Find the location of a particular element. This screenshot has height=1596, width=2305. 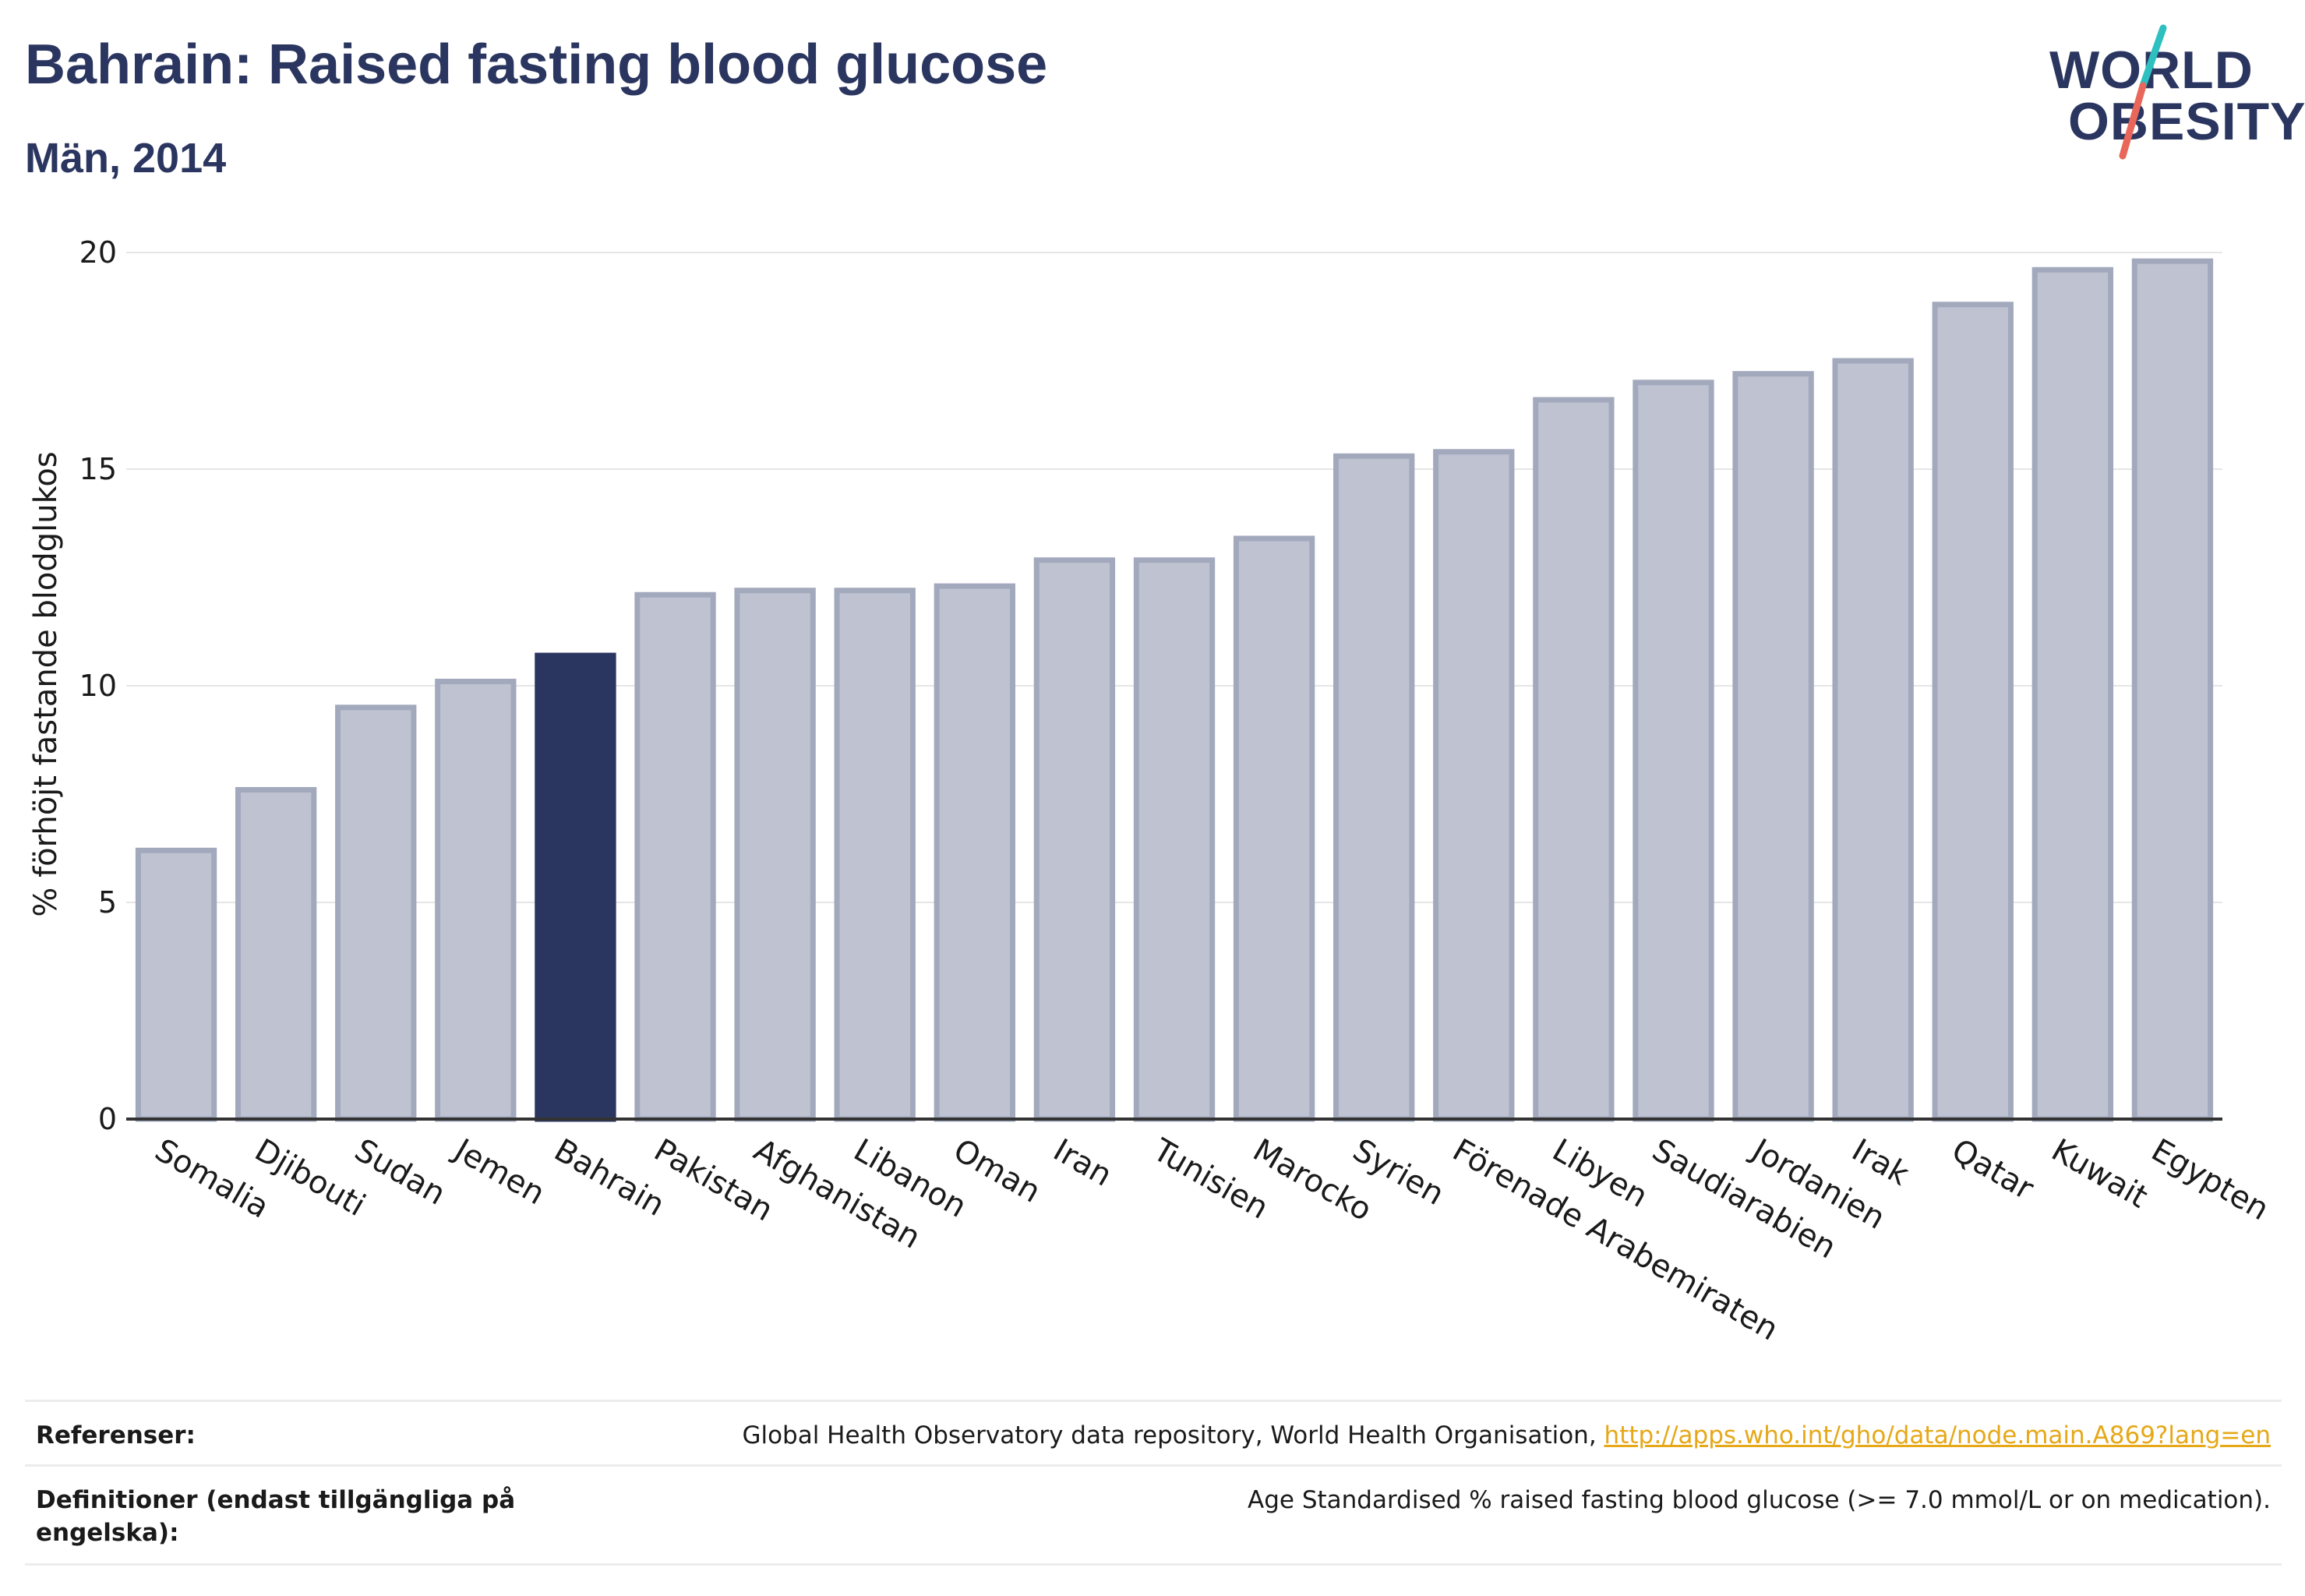

x-tick-label: Bahrain is located at coordinates (609, 1177).